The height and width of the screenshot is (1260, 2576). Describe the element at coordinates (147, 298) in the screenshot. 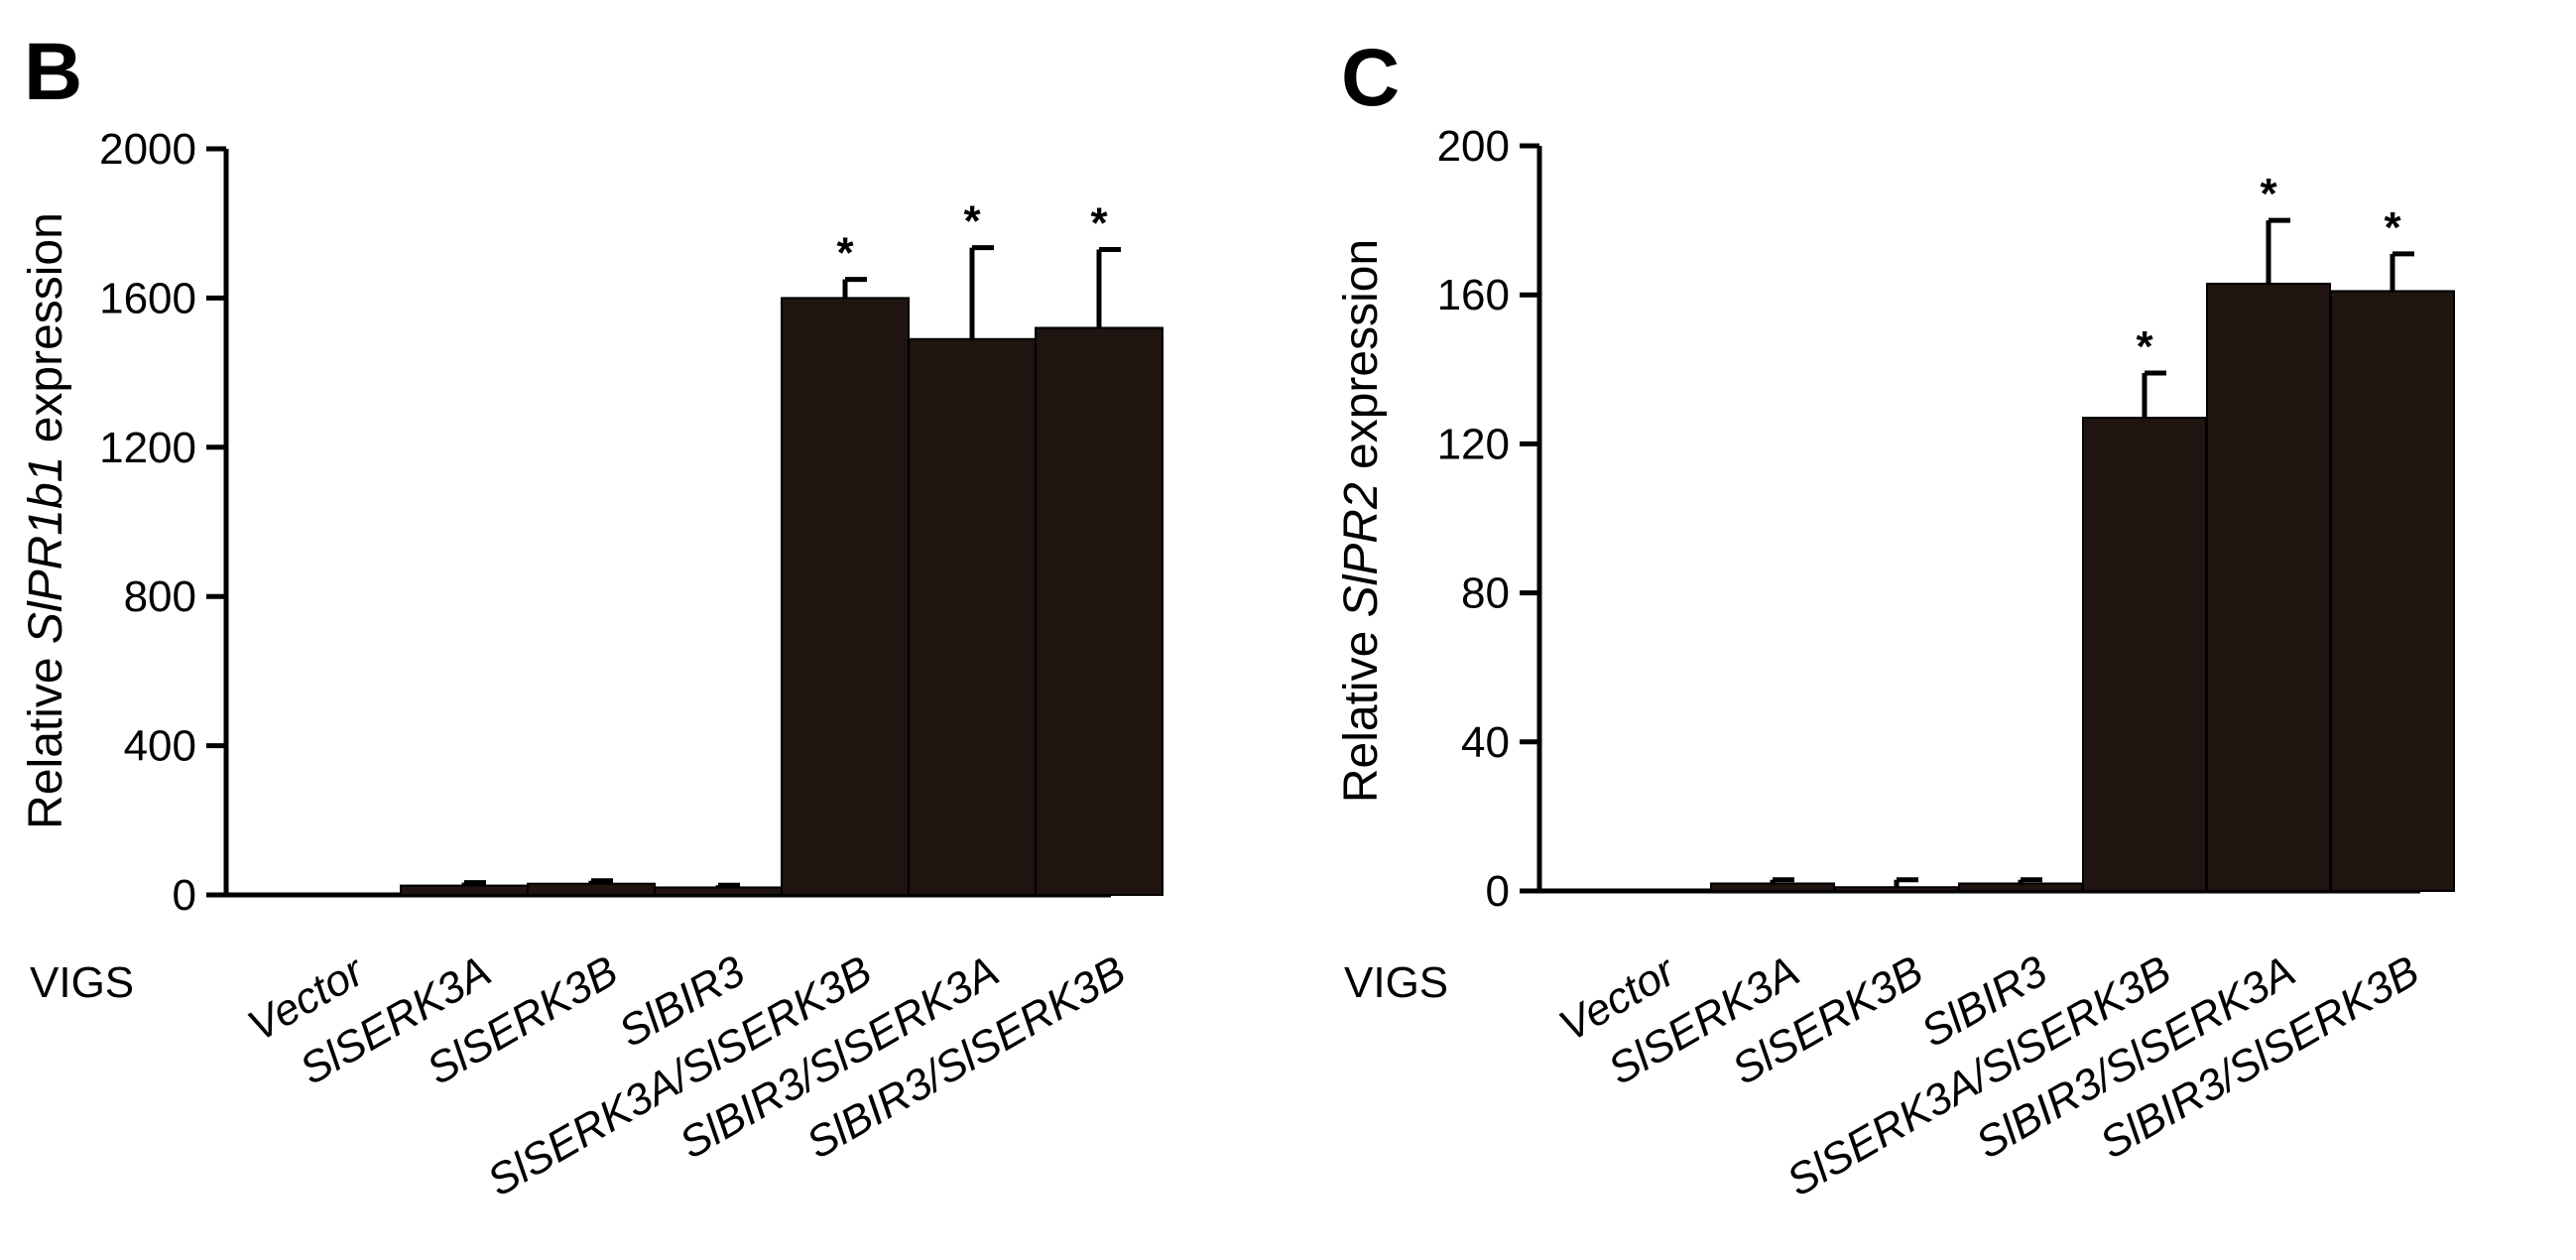

I see `y-tick-label: 1600` at that location.